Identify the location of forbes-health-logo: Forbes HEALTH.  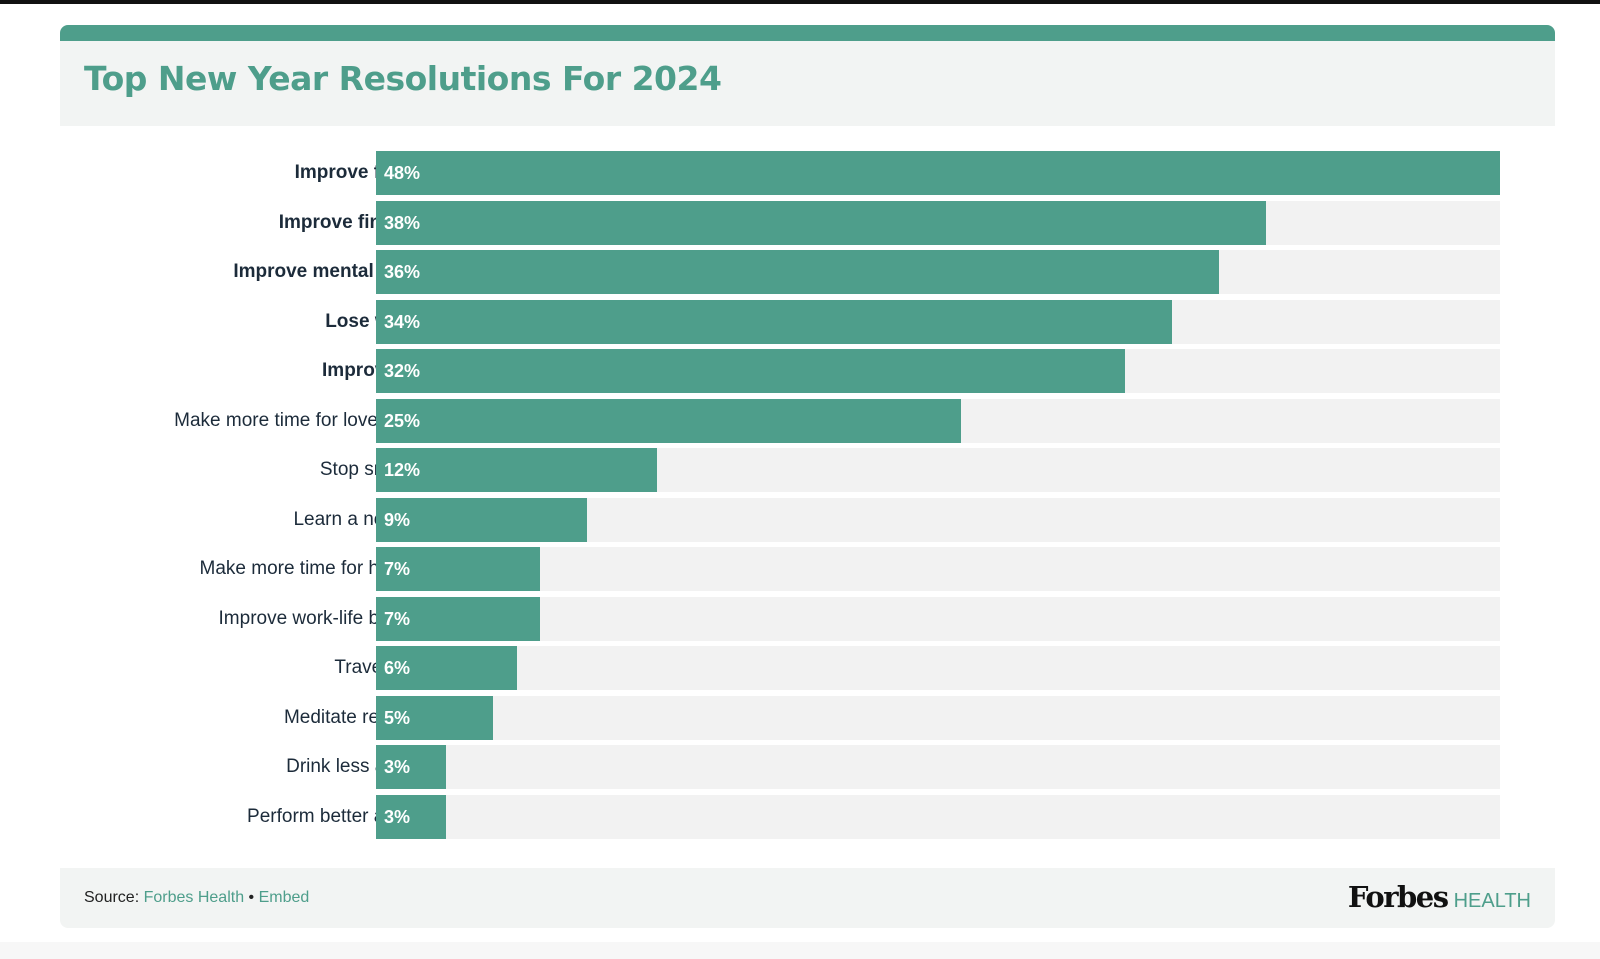
(1439, 898).